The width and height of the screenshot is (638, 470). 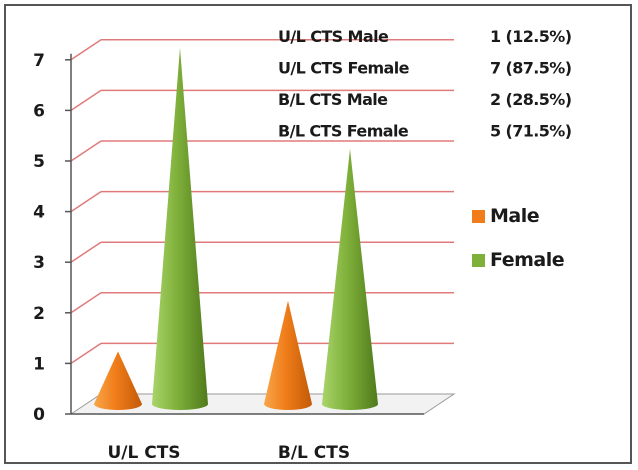 I want to click on annotation-label: U/L CTS Male, so click(x=333, y=36).